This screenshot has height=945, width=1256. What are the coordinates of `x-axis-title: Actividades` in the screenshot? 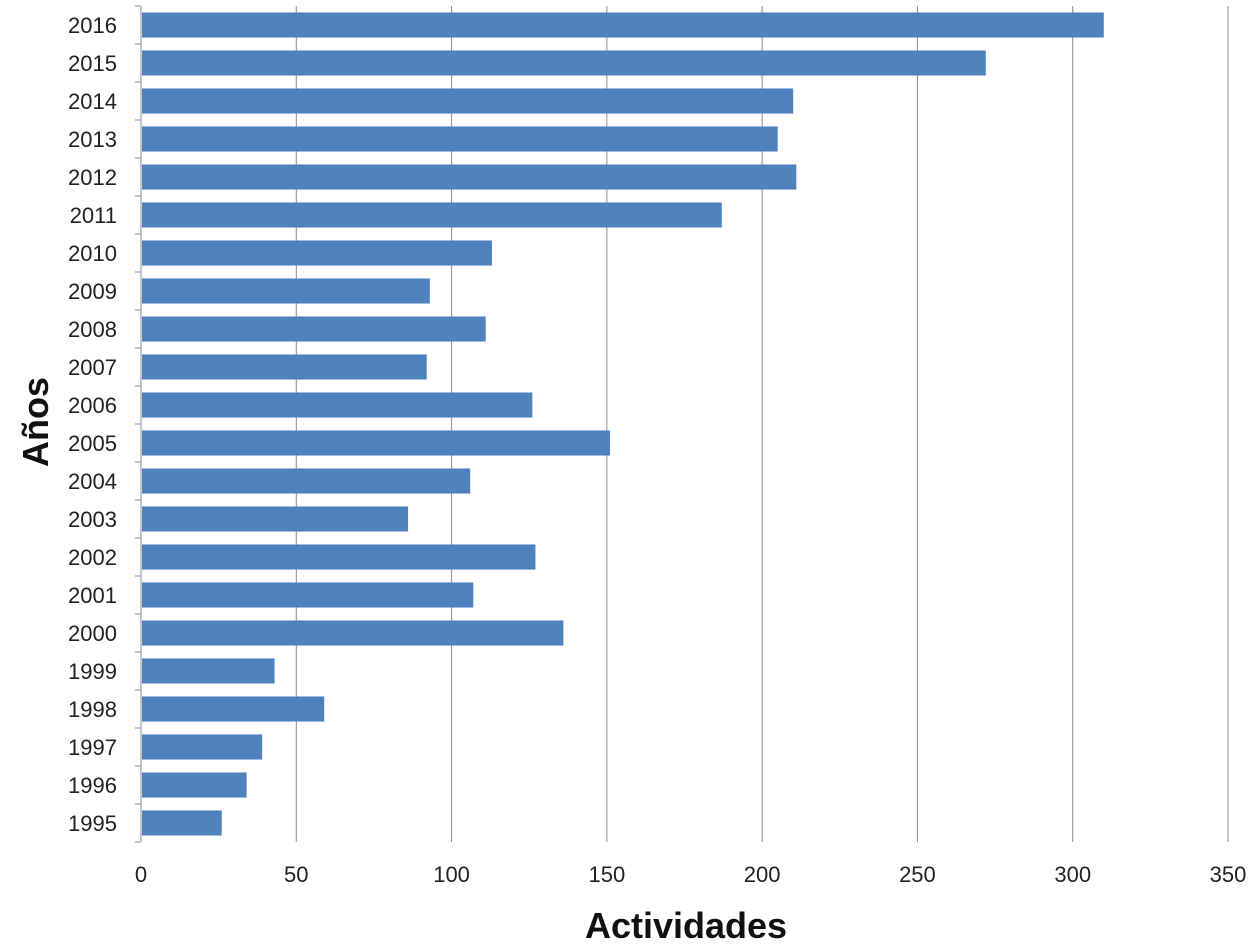 It's located at (686, 925).